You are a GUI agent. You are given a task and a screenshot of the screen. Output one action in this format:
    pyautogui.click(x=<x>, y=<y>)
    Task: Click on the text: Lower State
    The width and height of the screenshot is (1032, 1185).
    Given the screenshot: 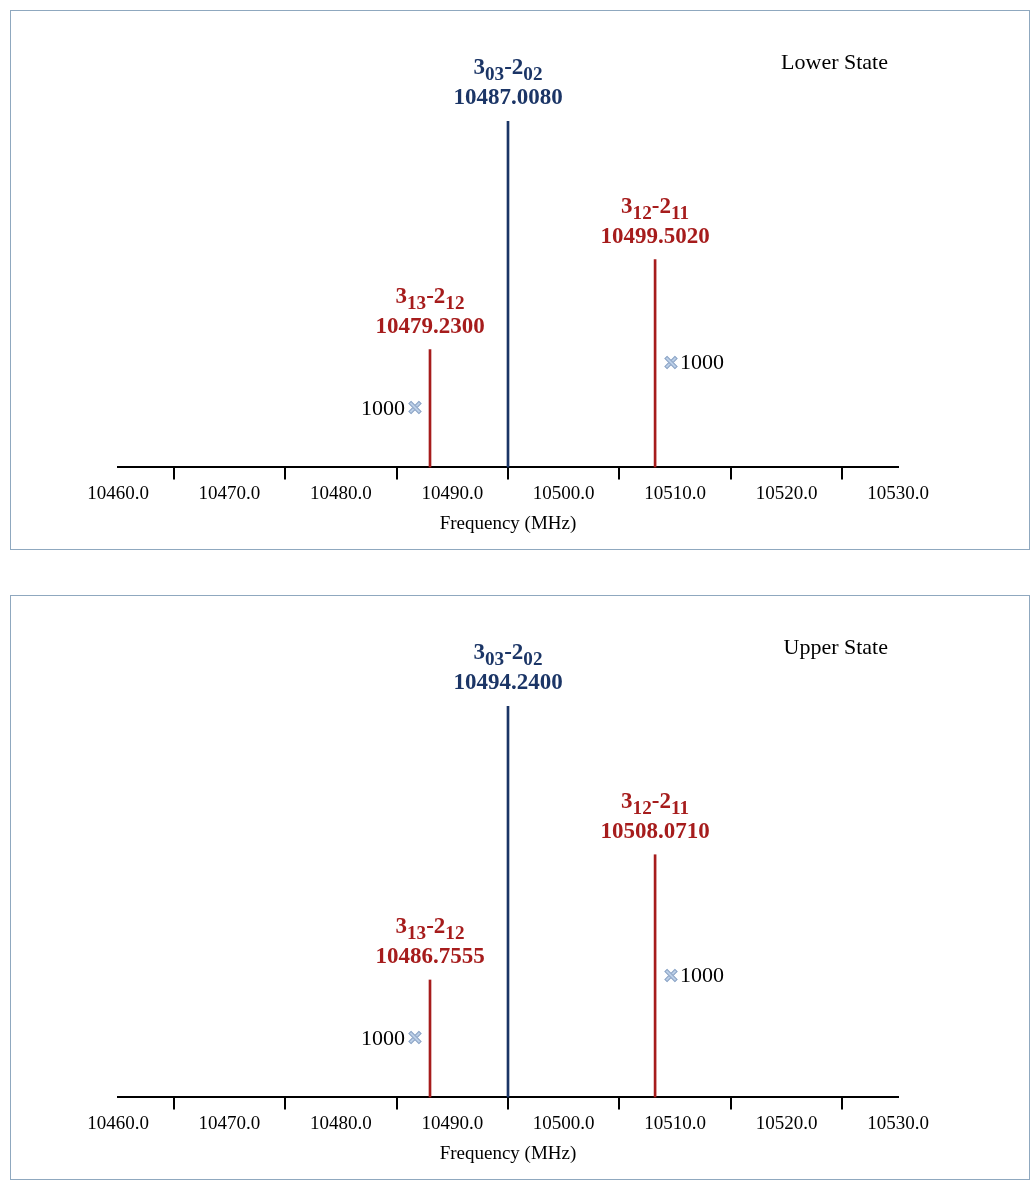 What is the action you would take?
    pyautogui.click(x=834, y=61)
    